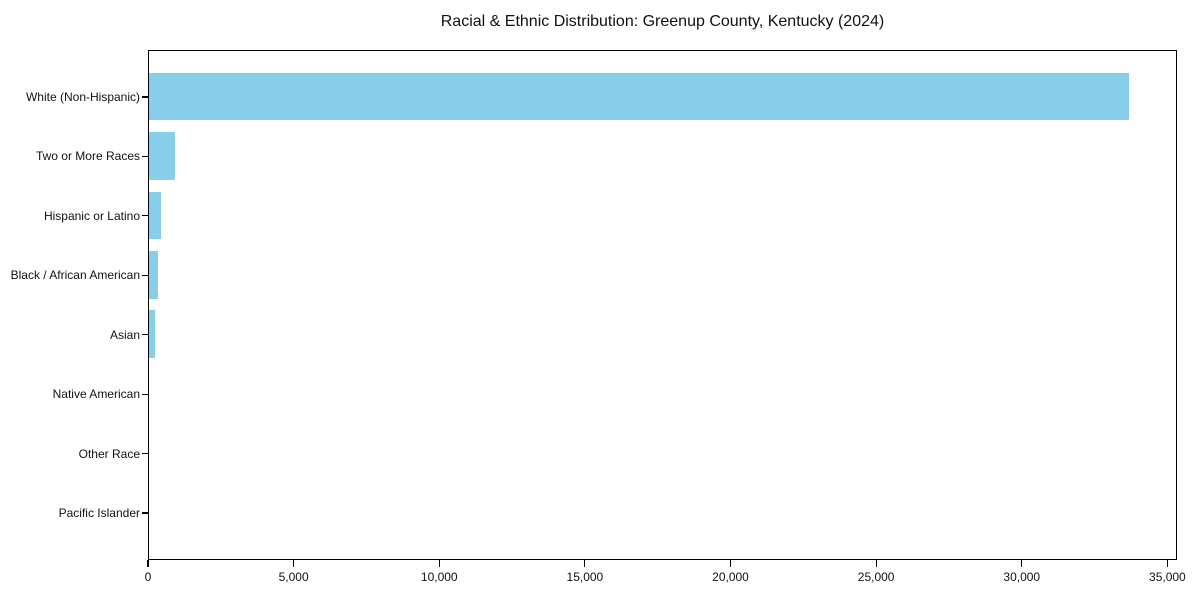 This screenshot has height=600, width=1200. What do you see at coordinates (162, 156) in the screenshot?
I see `bar-two-or-more-races` at bounding box center [162, 156].